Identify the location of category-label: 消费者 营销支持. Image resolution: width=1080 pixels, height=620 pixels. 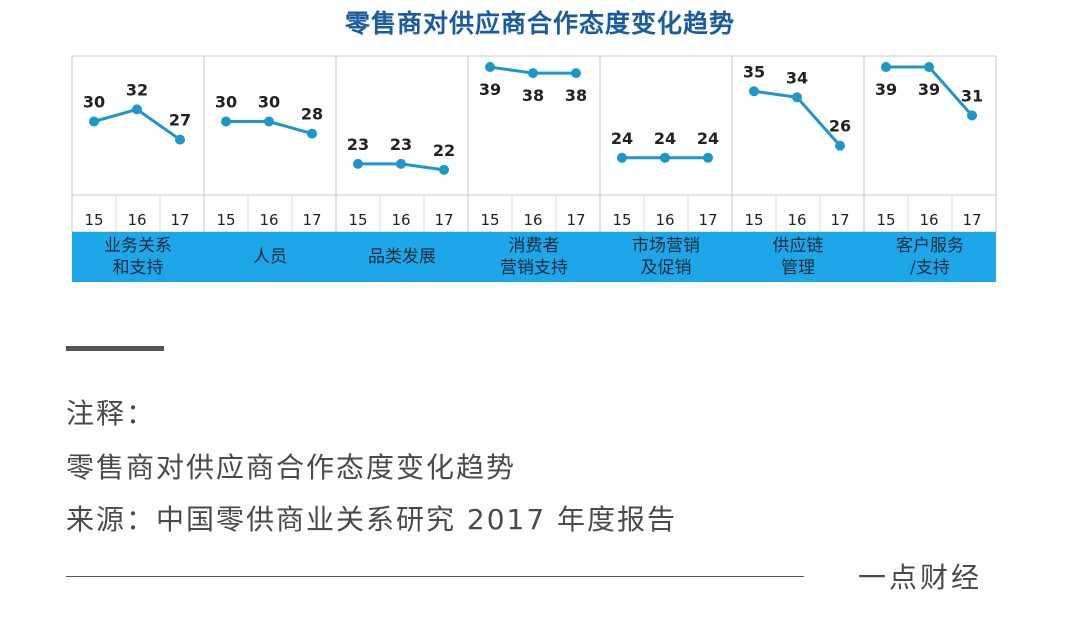
(534, 257).